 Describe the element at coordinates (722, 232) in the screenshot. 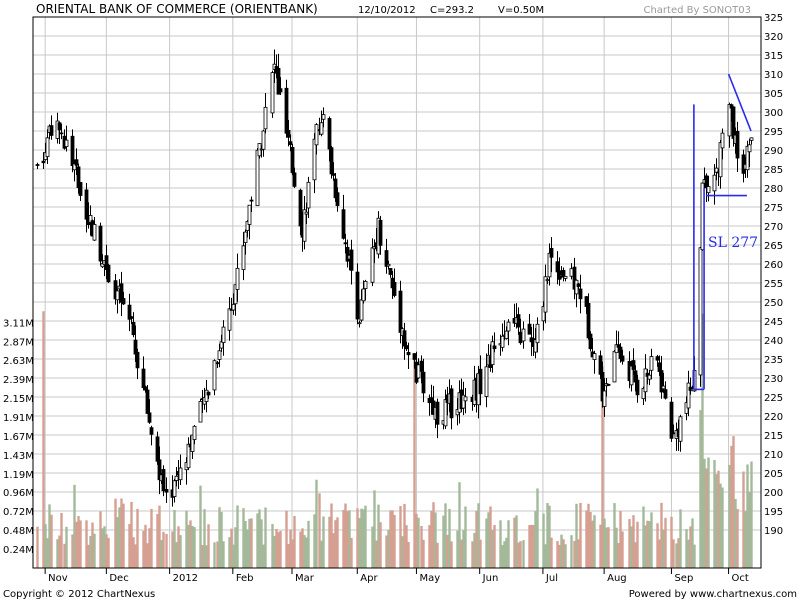

I see `annotation-lines` at that location.